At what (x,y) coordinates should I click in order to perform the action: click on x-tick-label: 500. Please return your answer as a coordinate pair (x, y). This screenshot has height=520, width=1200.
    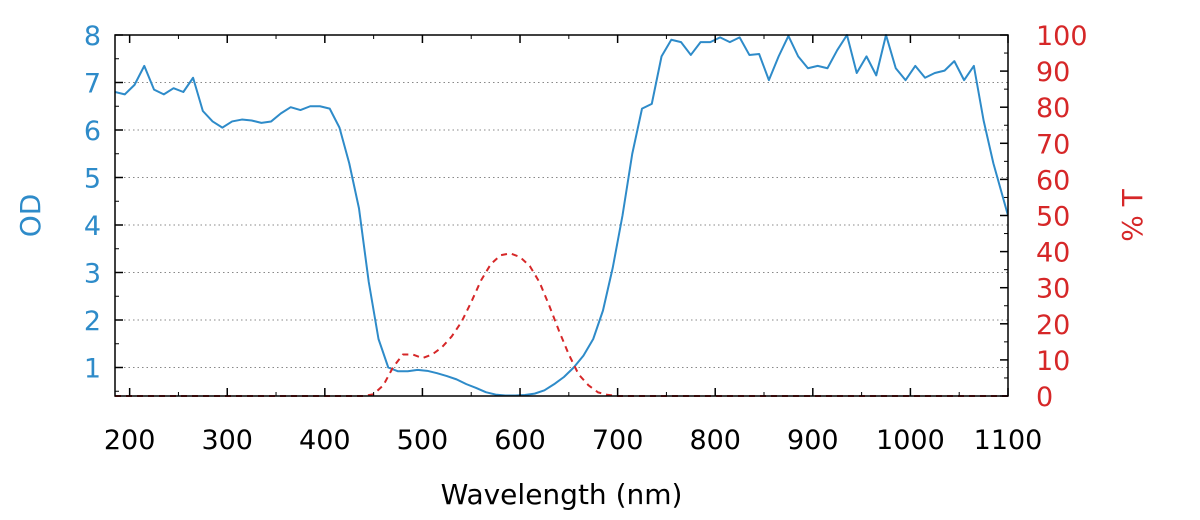
    Looking at the image, I should click on (423, 440).